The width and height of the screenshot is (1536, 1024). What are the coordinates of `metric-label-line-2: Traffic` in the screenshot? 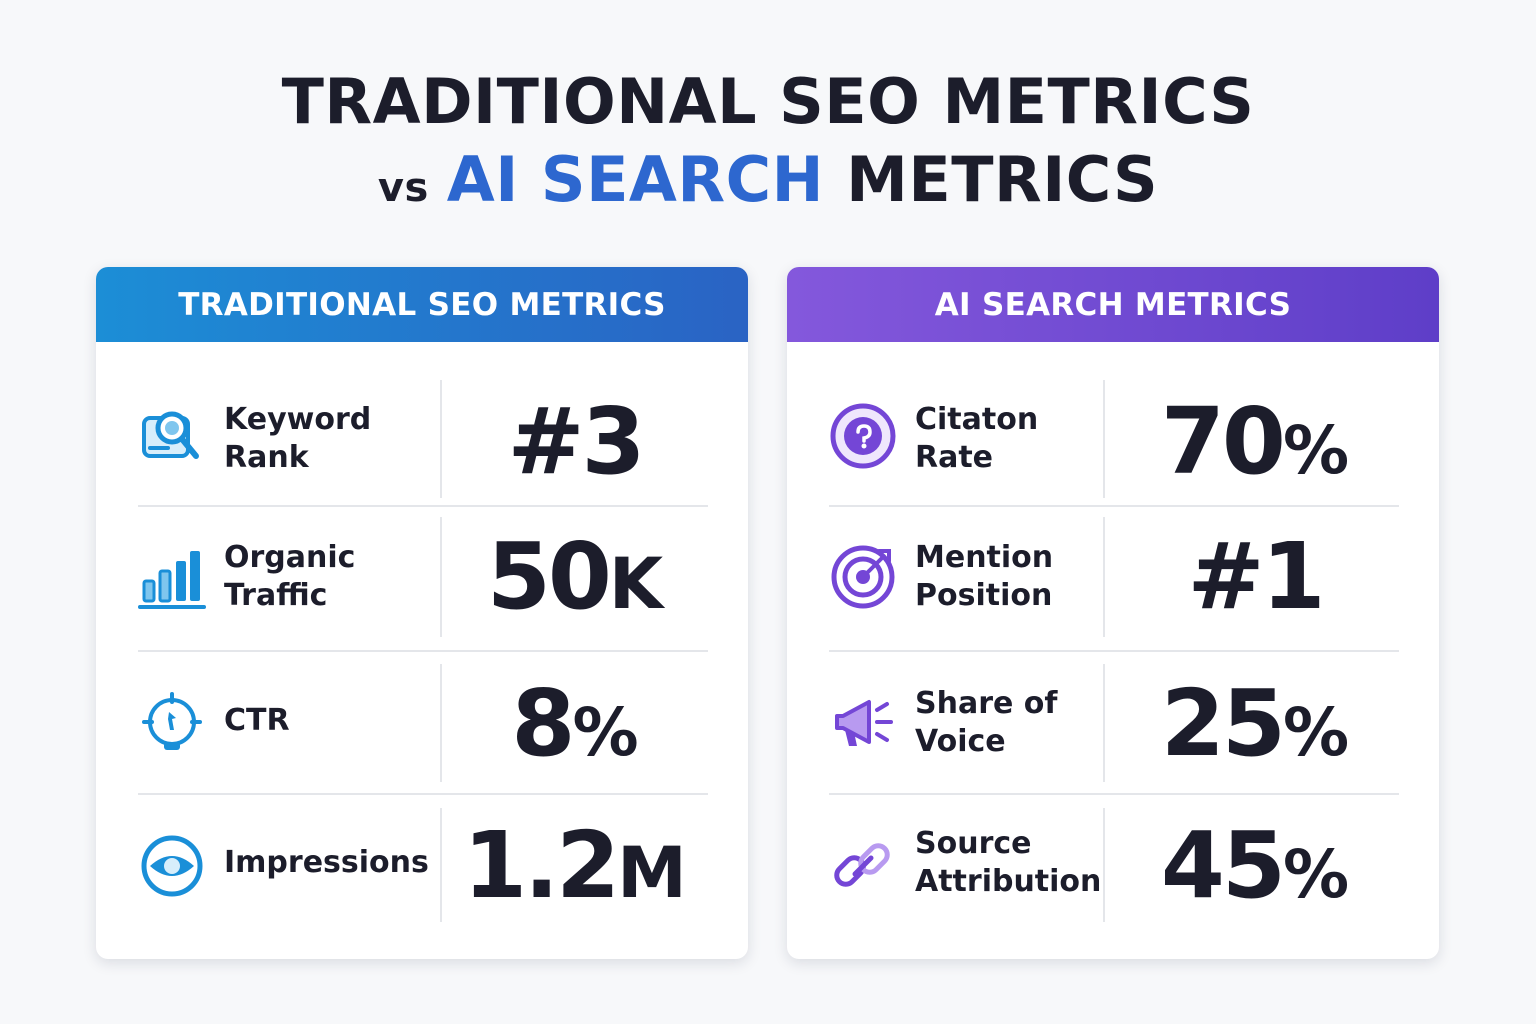 It's located at (276, 595).